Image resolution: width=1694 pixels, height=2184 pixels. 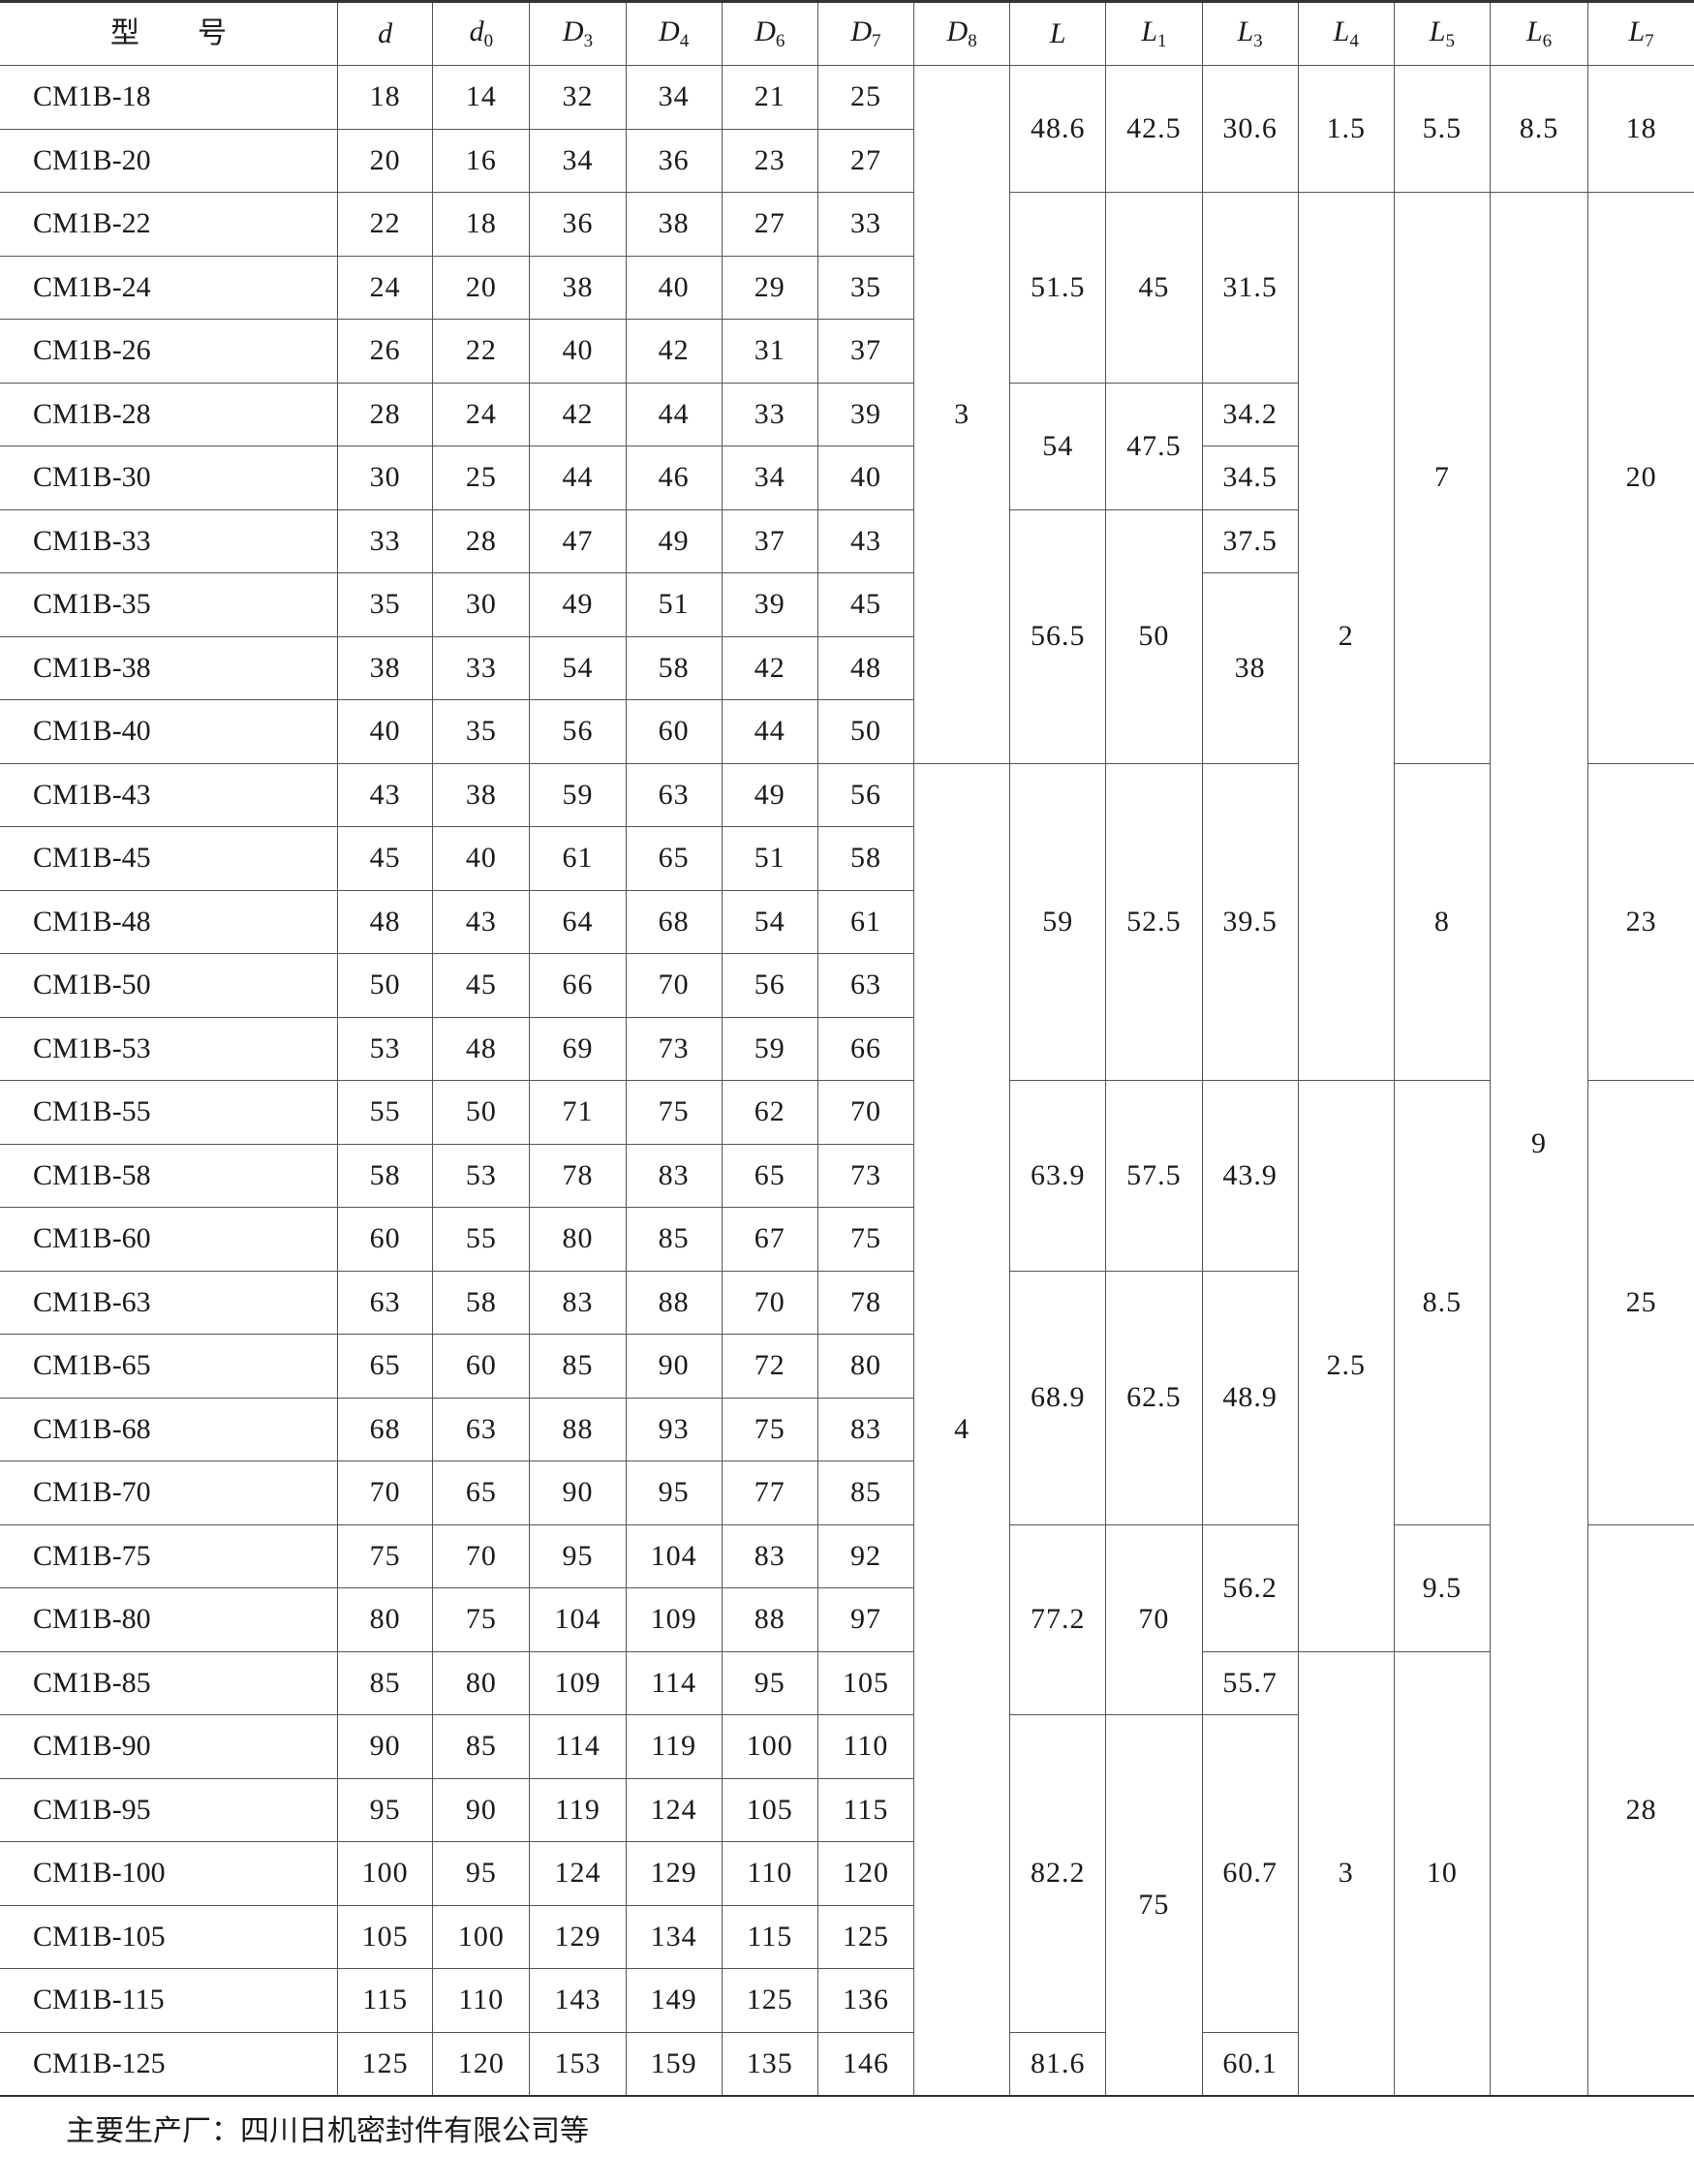 What do you see at coordinates (482, 1367) in the screenshot?
I see `cell-d0: 60` at bounding box center [482, 1367].